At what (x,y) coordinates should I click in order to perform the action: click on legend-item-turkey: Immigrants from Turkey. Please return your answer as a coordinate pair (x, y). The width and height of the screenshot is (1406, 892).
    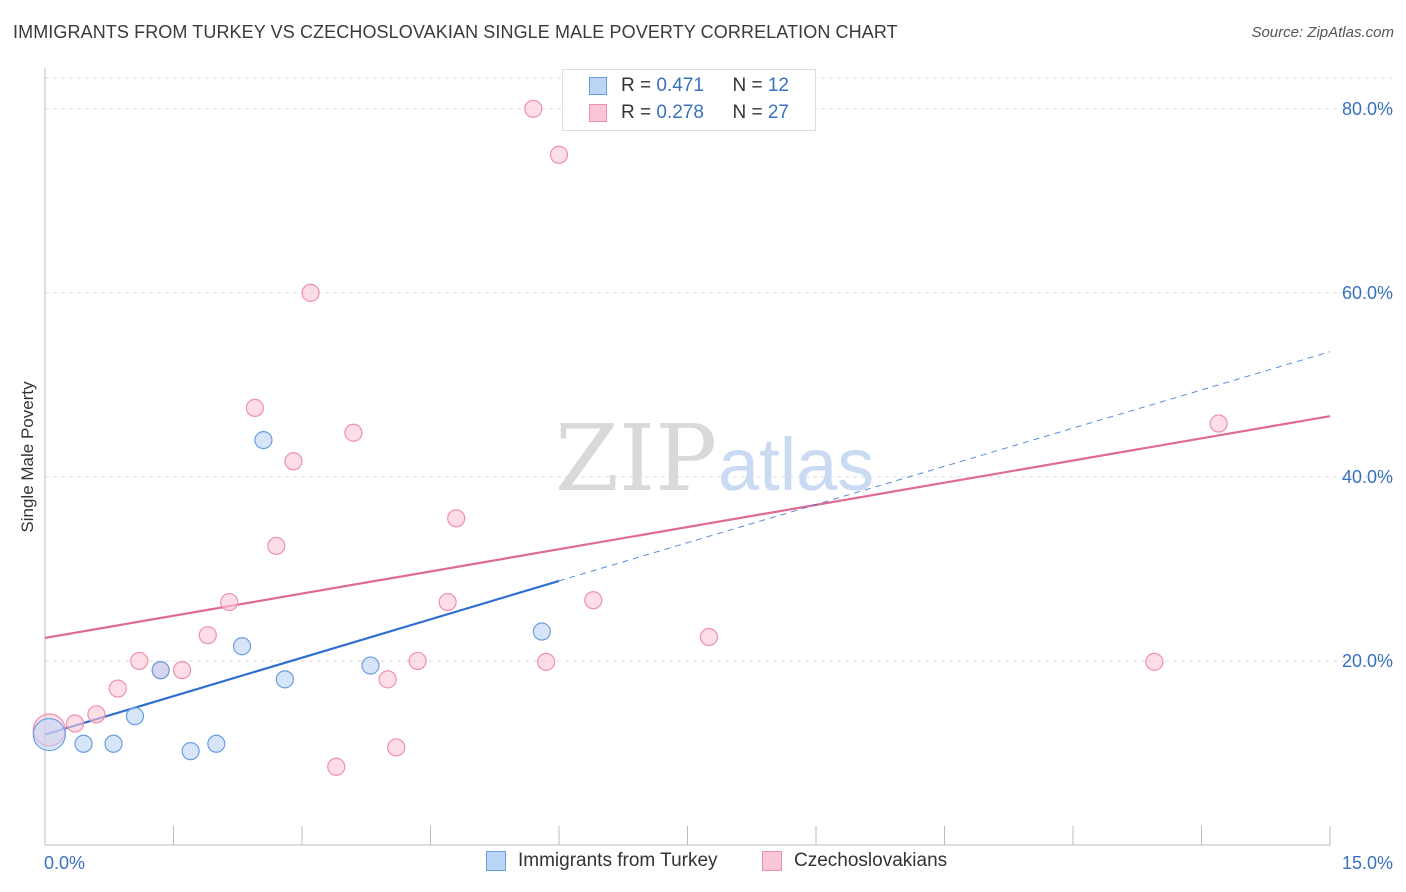
    Looking at the image, I should click on (602, 861).